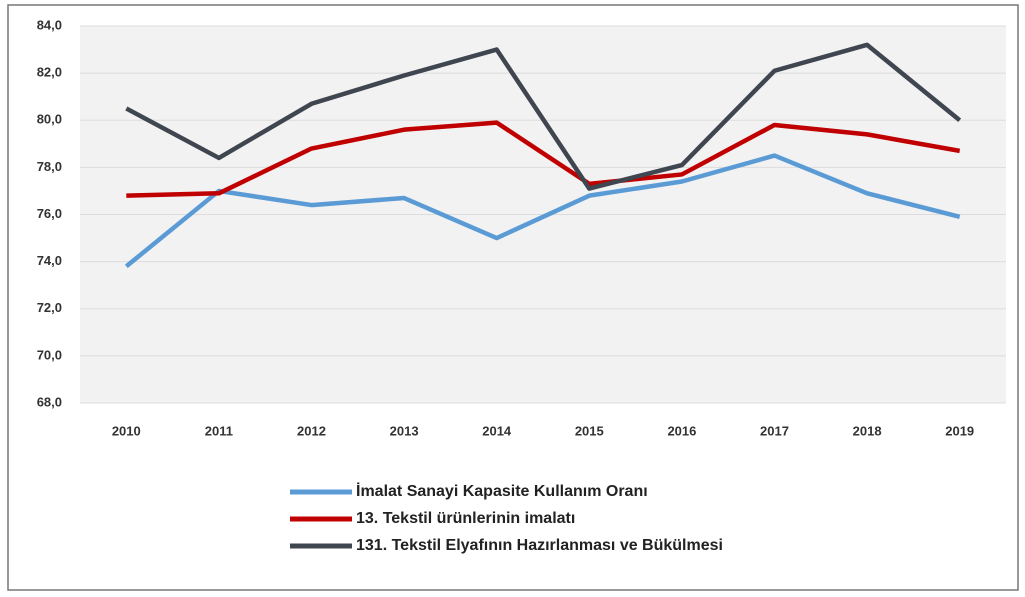 The width and height of the screenshot is (1025, 597). I want to click on legend-text: İmalat Sanayi Kapasite Kullanım Oranı, so click(502, 491).